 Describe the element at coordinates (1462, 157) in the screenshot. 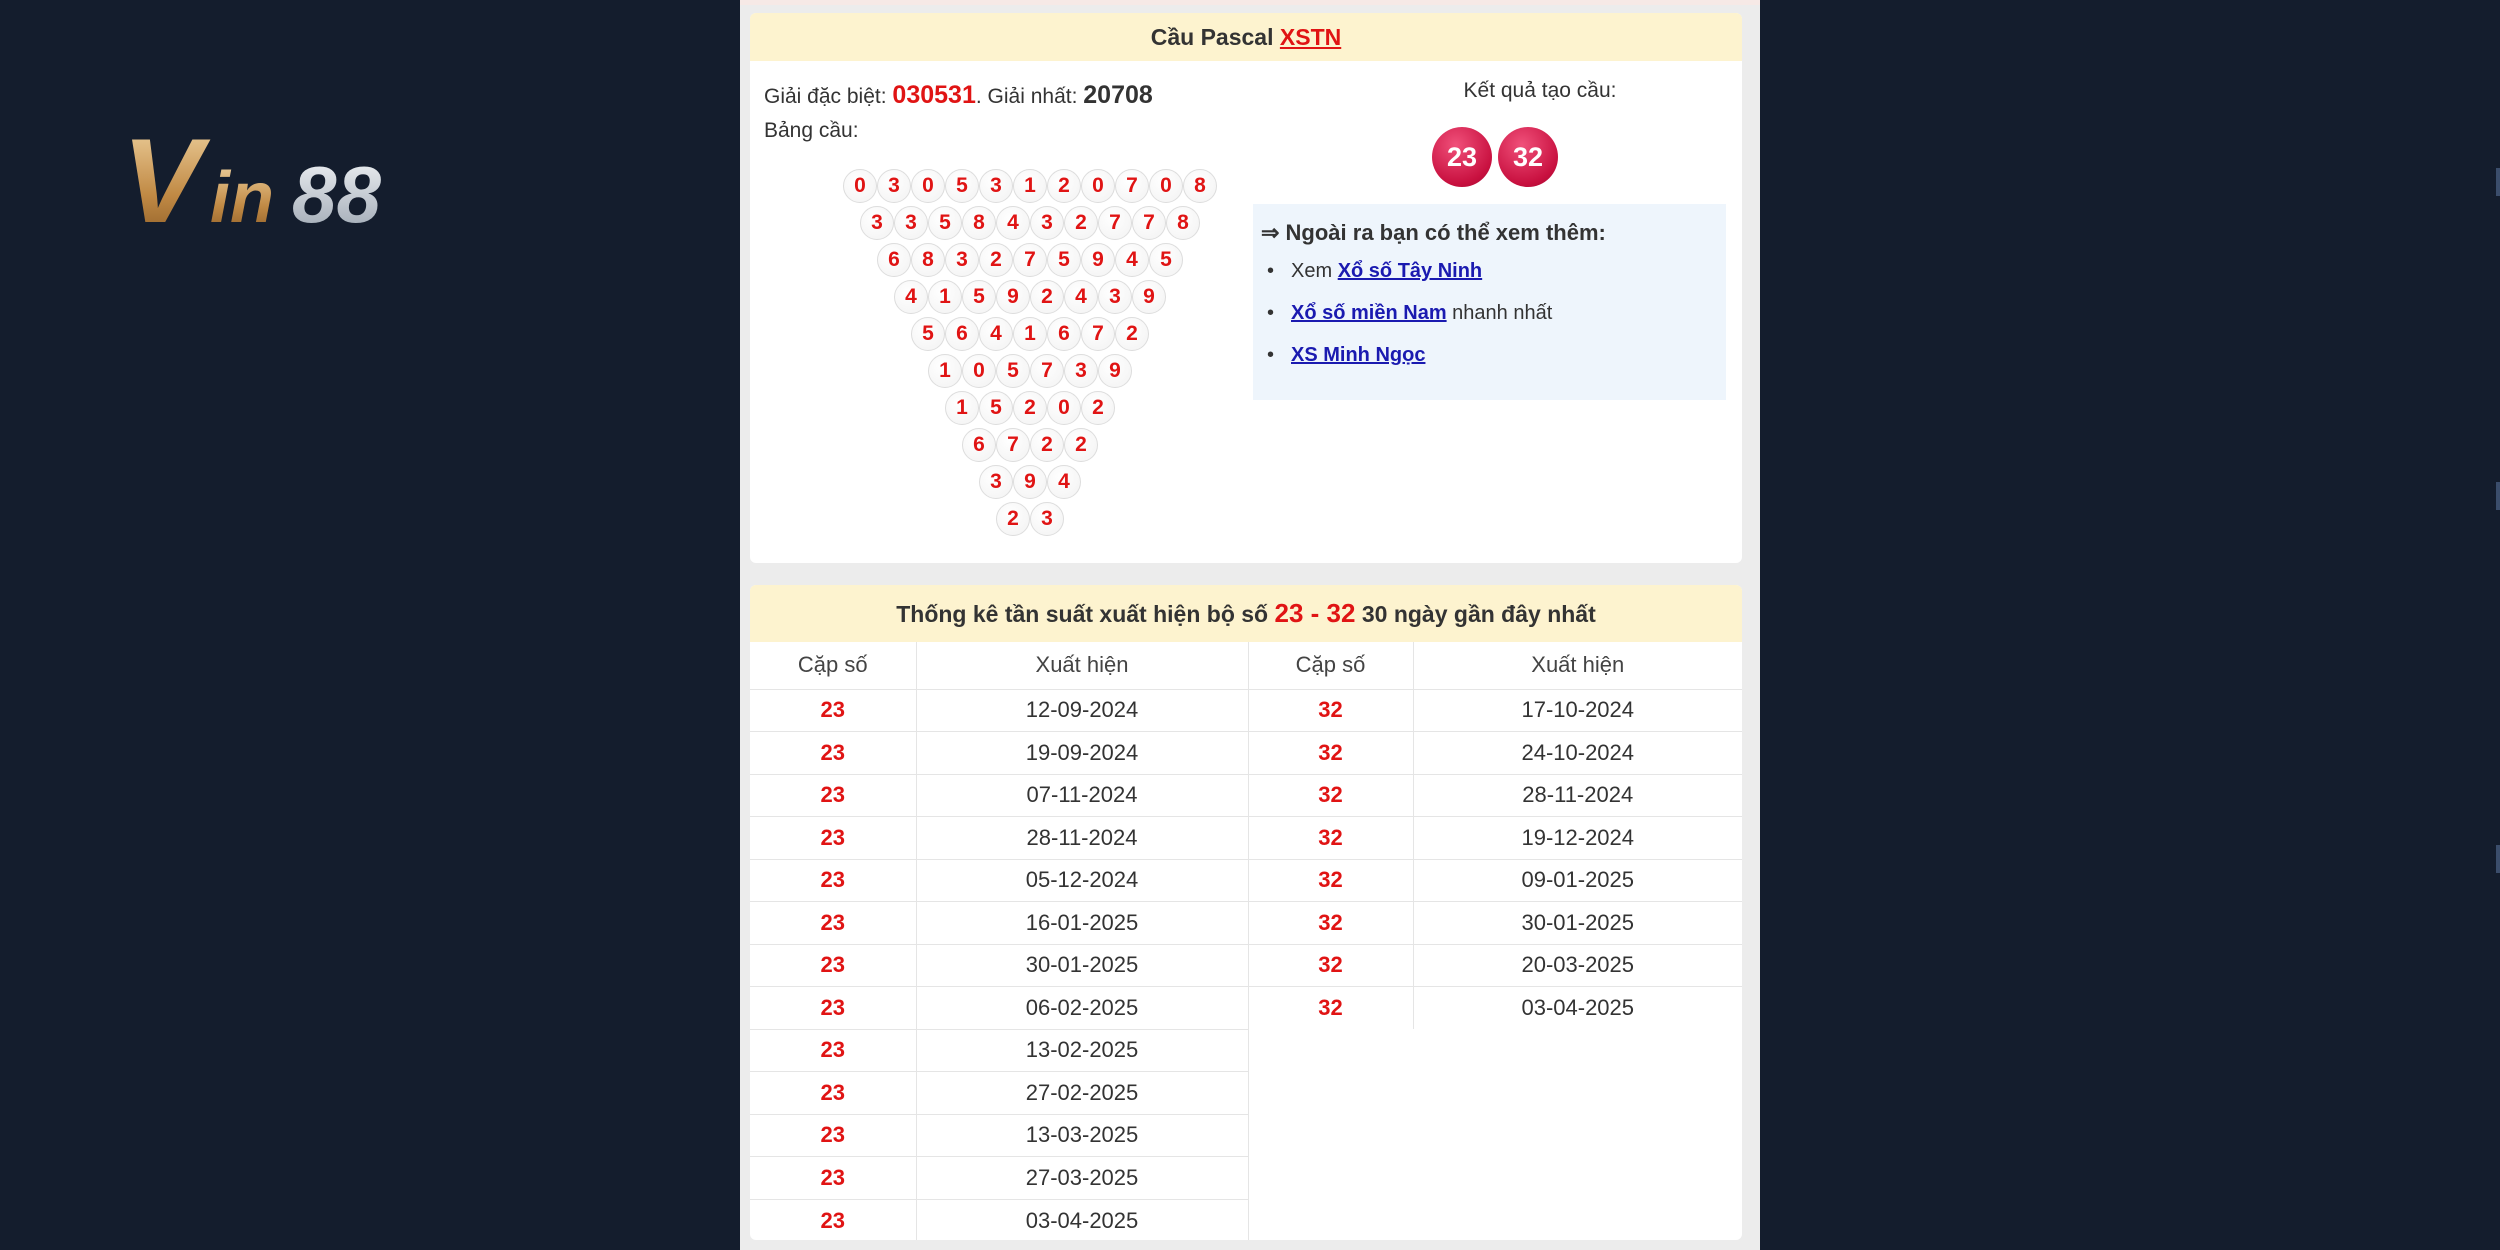

I see `result-ball: 23` at that location.